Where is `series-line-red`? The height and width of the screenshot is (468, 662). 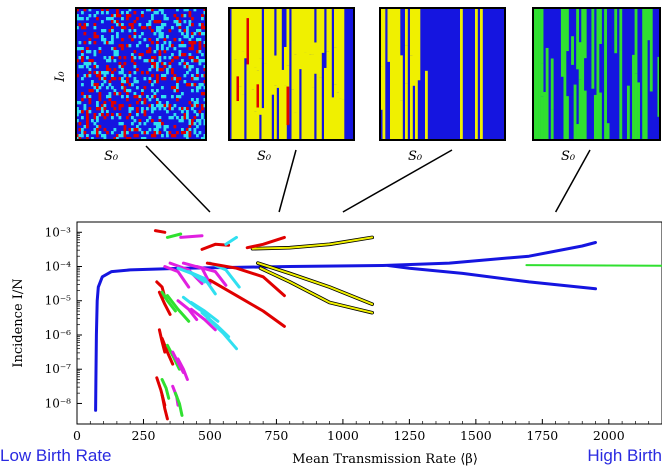
series-line-red is located at coordinates (265, 242).